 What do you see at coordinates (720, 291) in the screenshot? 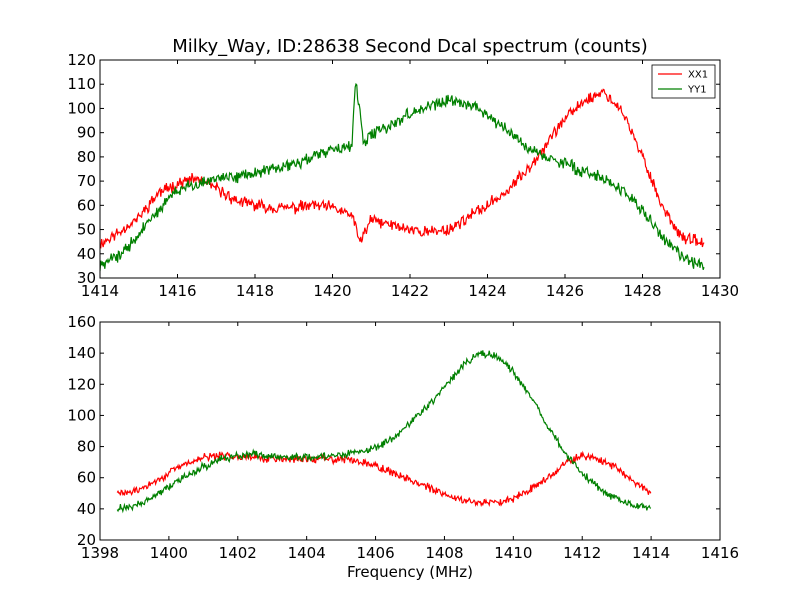
I see `x-tick-label: 1430` at bounding box center [720, 291].